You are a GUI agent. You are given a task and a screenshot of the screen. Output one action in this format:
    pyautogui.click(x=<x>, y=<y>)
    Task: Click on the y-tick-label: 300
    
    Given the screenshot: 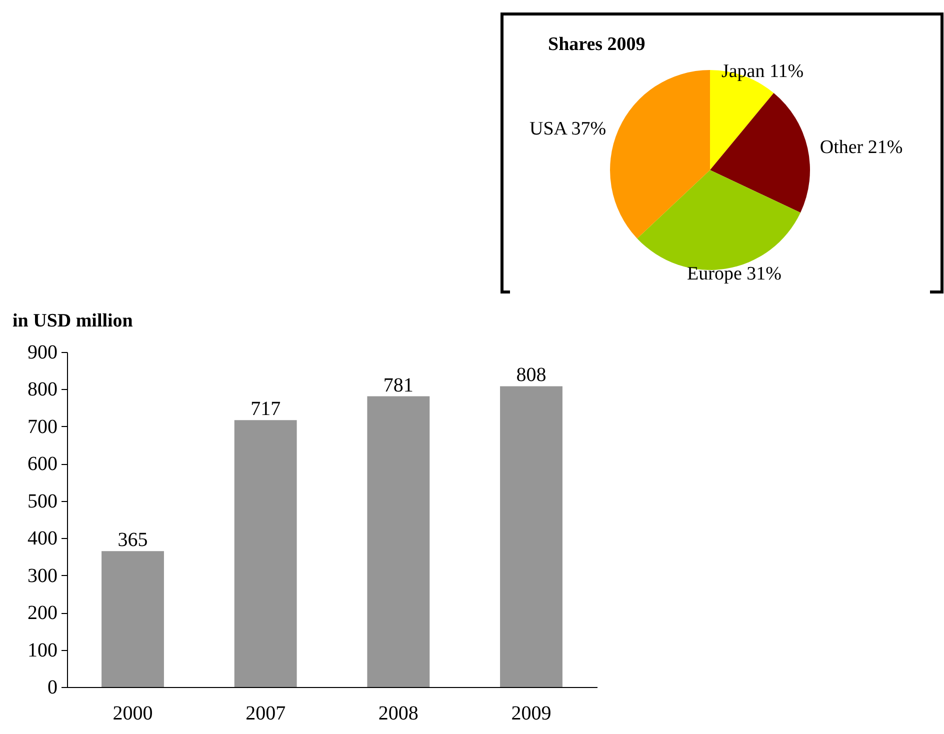 What is the action you would take?
    pyautogui.click(x=43, y=575)
    